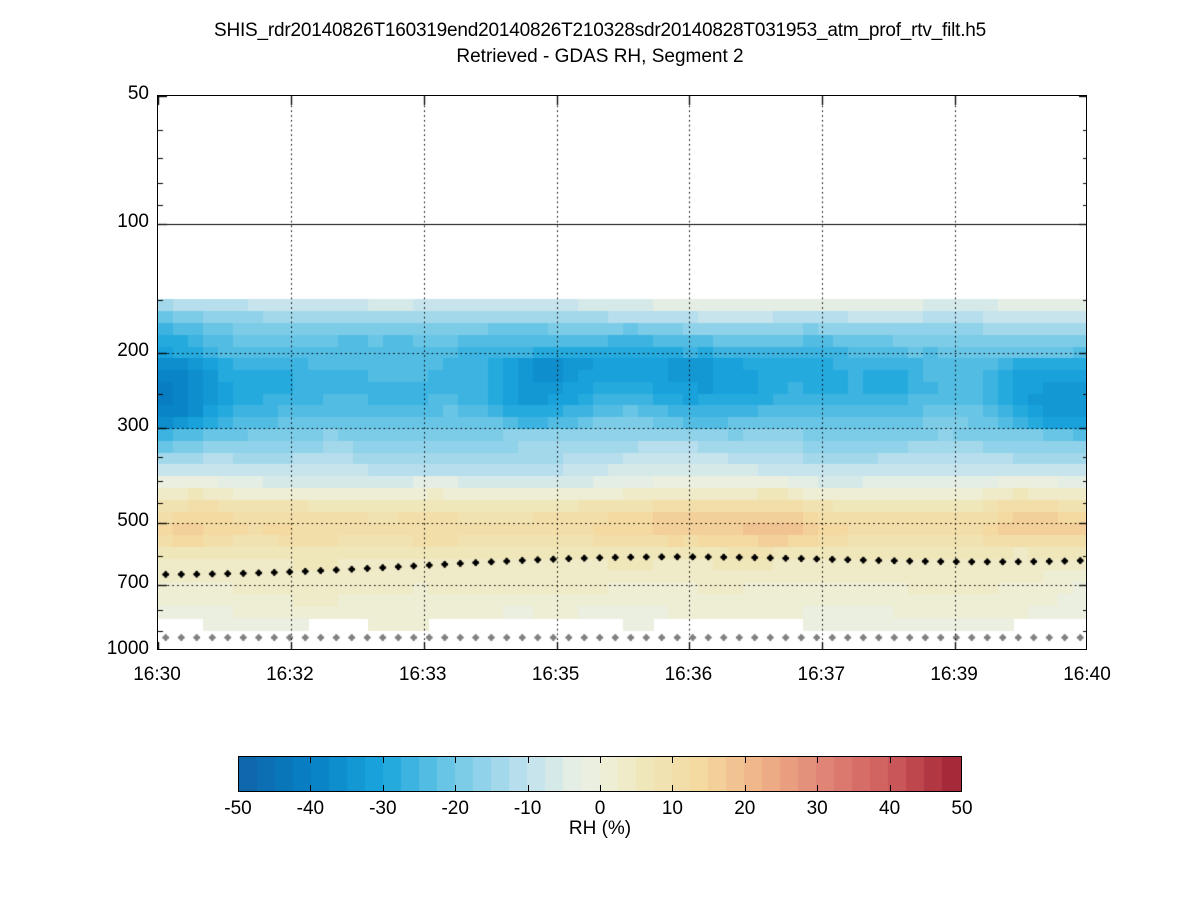 The width and height of the screenshot is (1200, 900). What do you see at coordinates (383, 808) in the screenshot?
I see `colorbar-tick-label: -30` at bounding box center [383, 808].